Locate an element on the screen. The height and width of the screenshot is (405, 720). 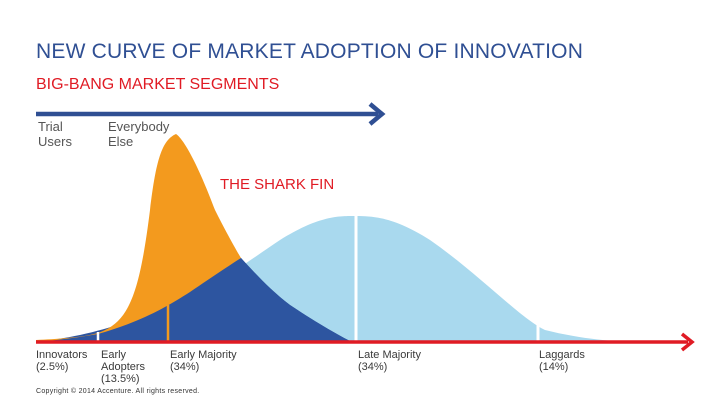
segment-label-everybody-else: Everybody Else is located at coordinates (139, 134).